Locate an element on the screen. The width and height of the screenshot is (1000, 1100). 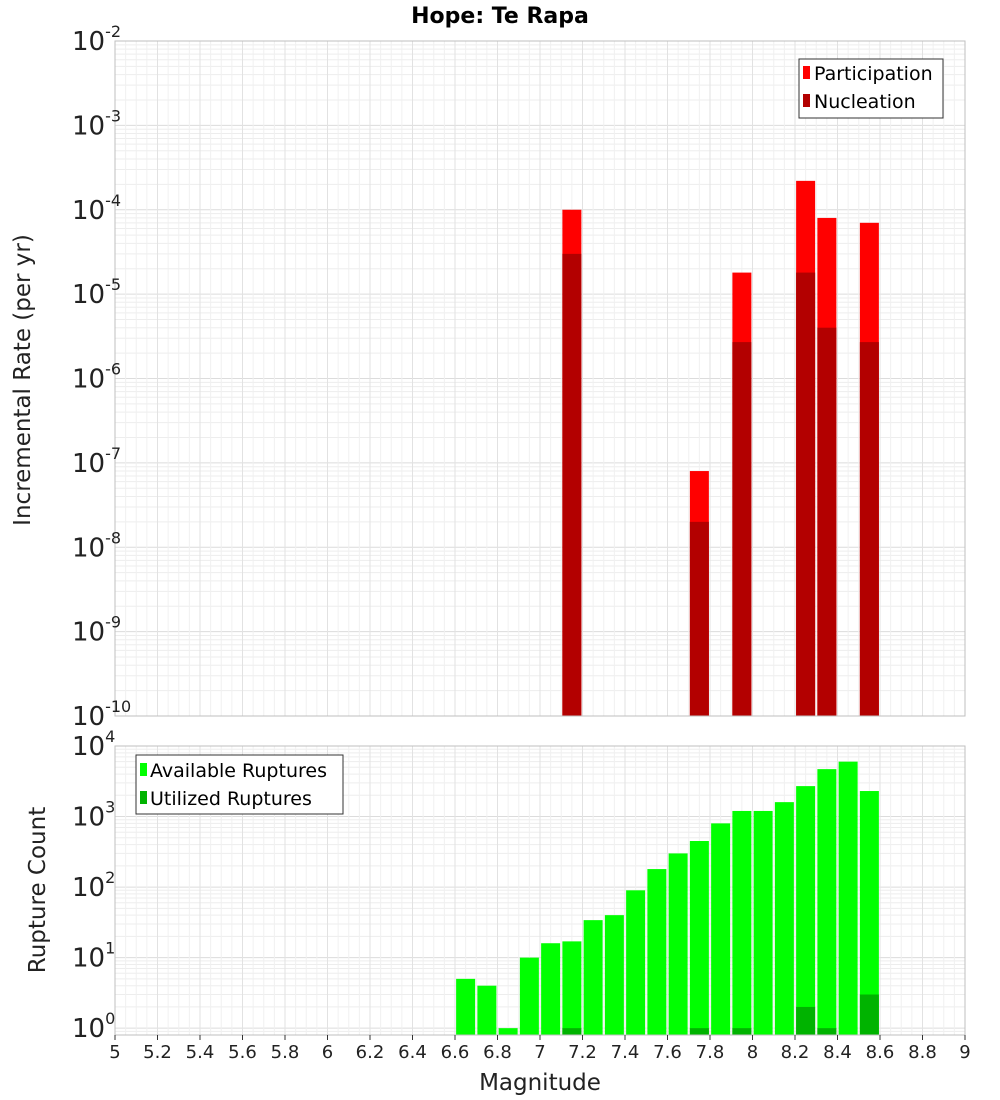
top-y-tick-label: 10⁻¹⁰ is located at coordinates (101, 714).